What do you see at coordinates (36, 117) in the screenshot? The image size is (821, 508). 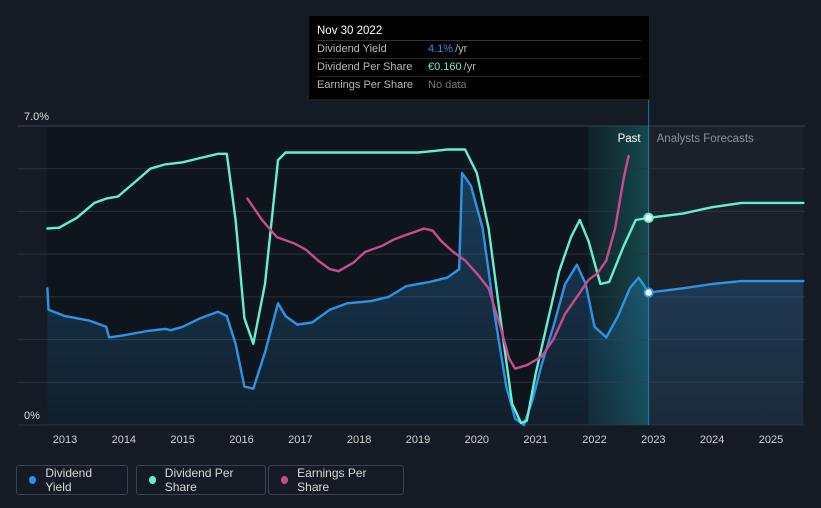 I see `y-tick-label: 7.0%` at bounding box center [36, 117].